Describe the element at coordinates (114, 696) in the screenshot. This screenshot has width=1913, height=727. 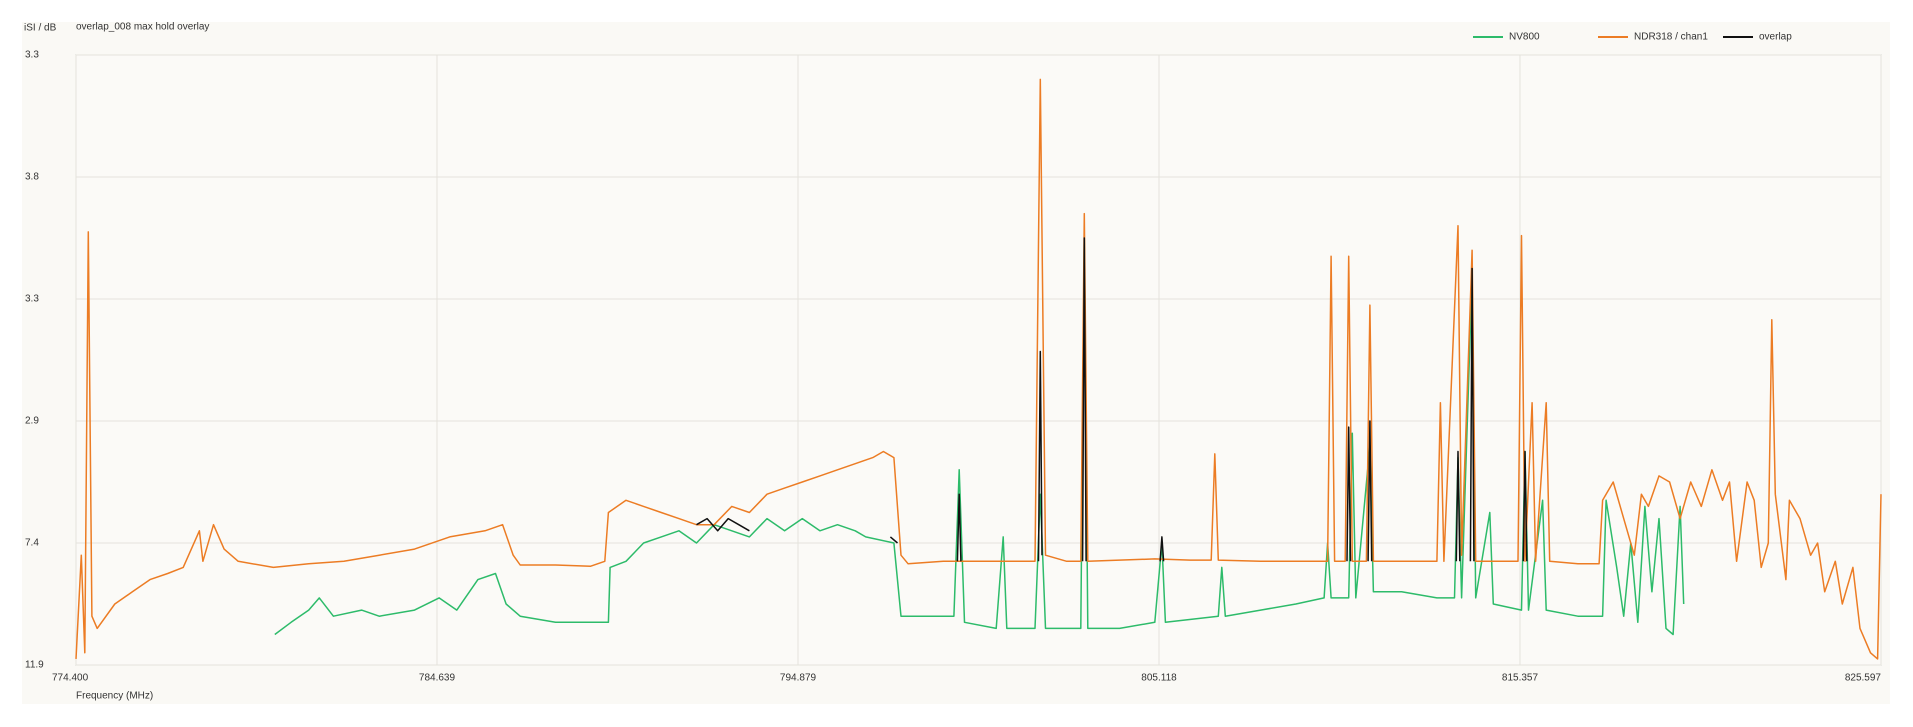
I see `x-axis-label: Frequency (MHz)` at that location.